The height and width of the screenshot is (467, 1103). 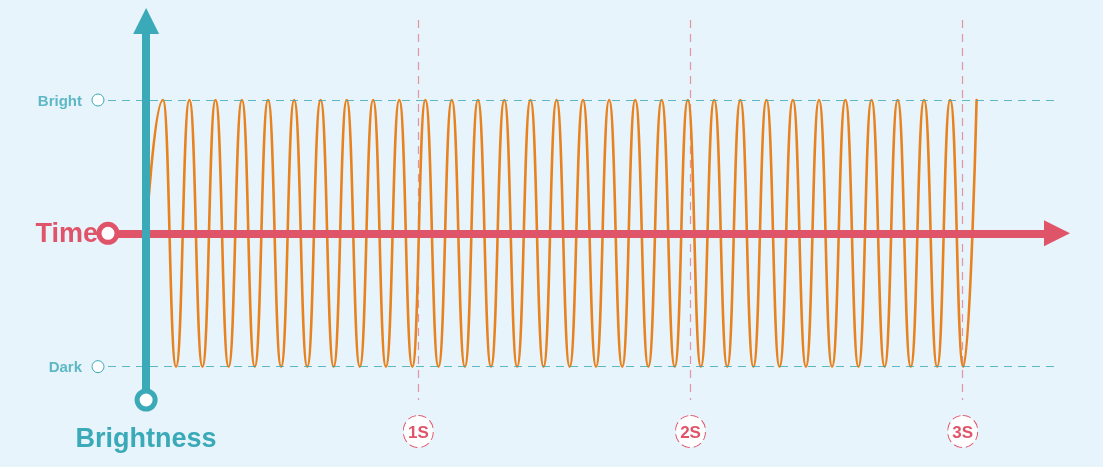 I want to click on ref-line-label: Dark, so click(x=65, y=367).